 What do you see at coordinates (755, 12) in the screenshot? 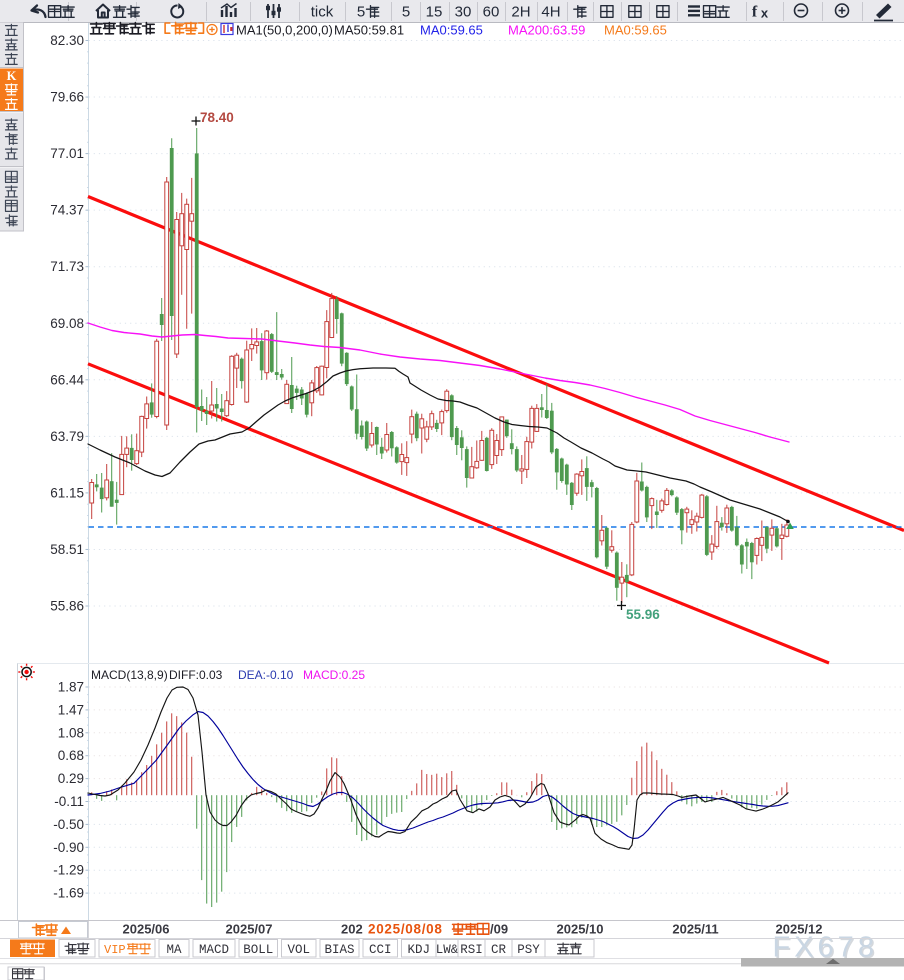
I see `svg-text: f` at bounding box center [755, 12].